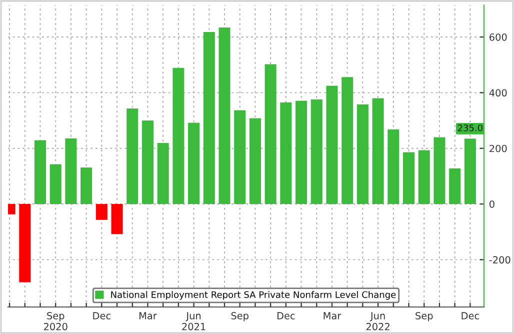 Image resolution: width=514 pixels, height=334 pixels. Describe the element at coordinates (498, 148) in the screenshot. I see `y-tick-label: 200` at that location.